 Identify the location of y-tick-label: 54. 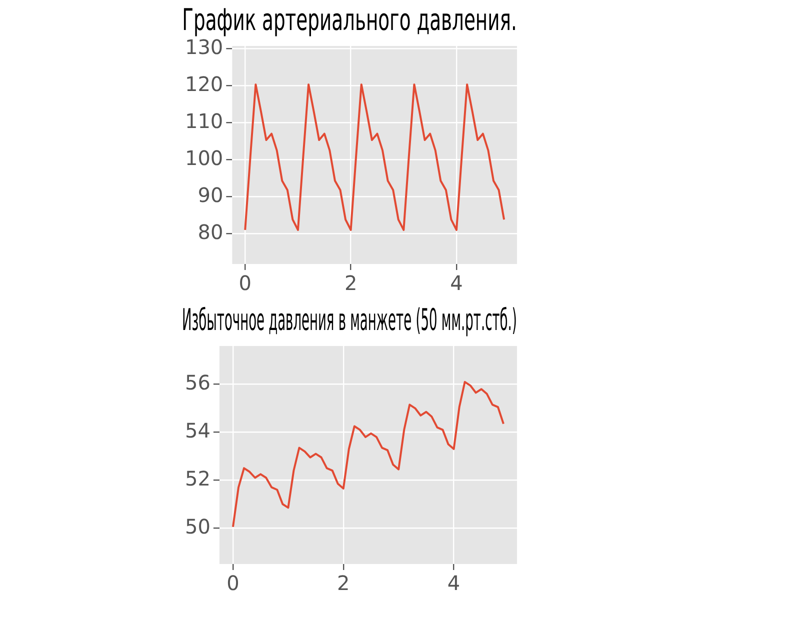
(197, 430).